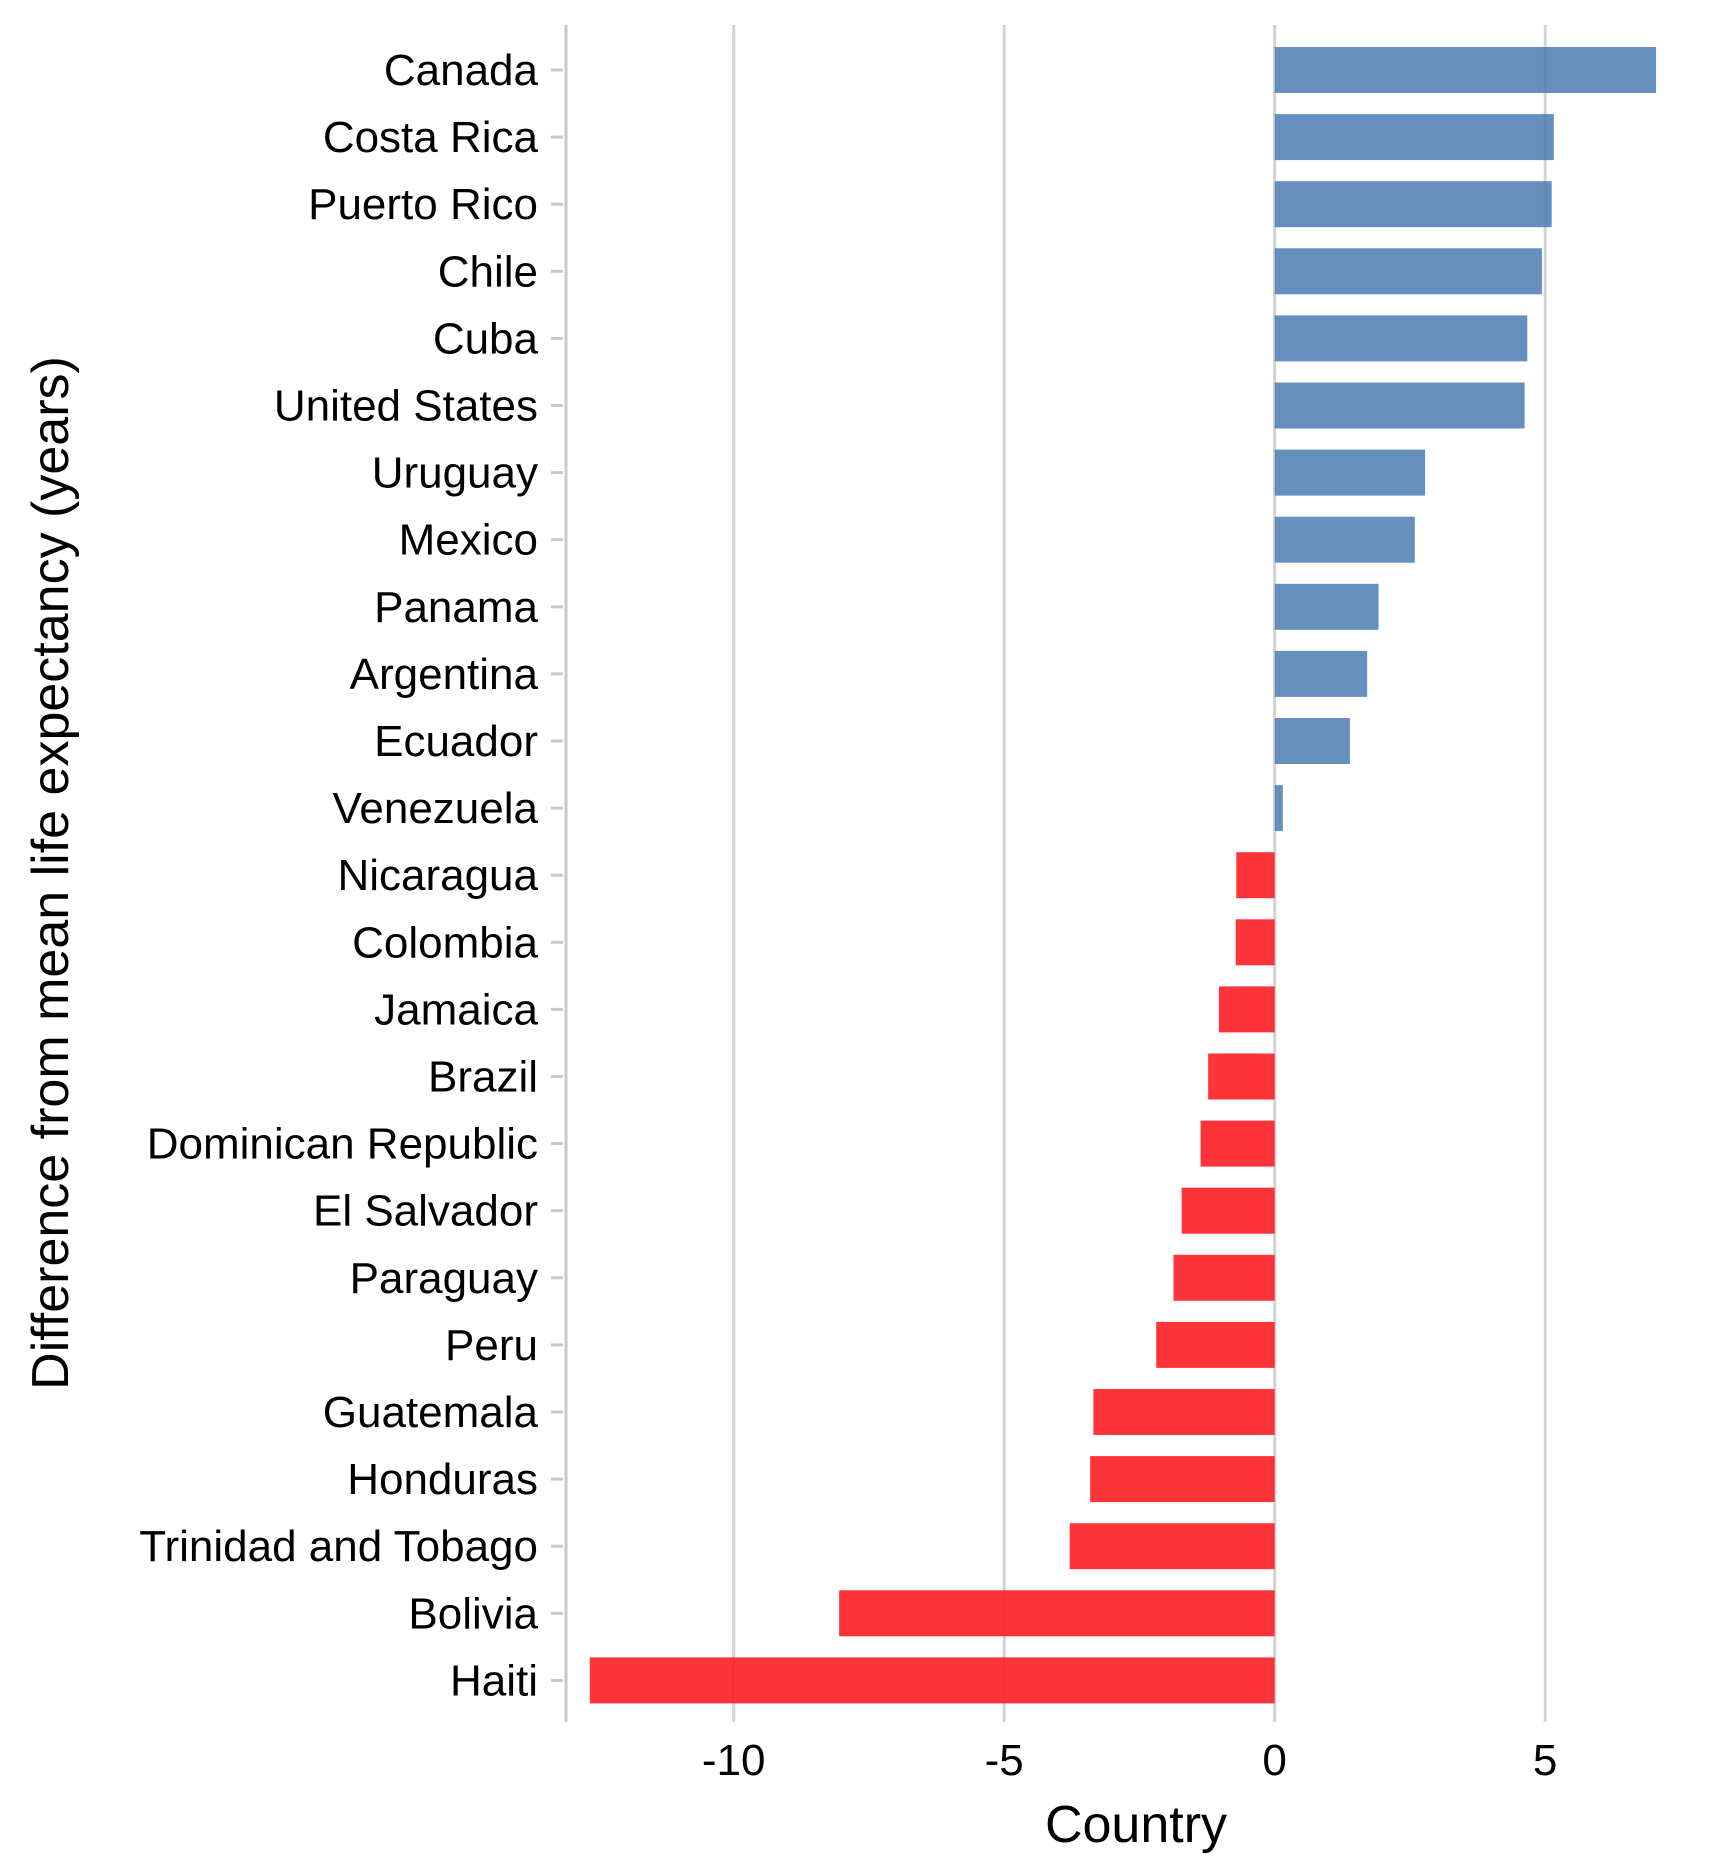 The height and width of the screenshot is (1872, 1728). Describe the element at coordinates (431, 137) in the screenshot. I see `category-label-costa-rica: Costa Rica` at that location.